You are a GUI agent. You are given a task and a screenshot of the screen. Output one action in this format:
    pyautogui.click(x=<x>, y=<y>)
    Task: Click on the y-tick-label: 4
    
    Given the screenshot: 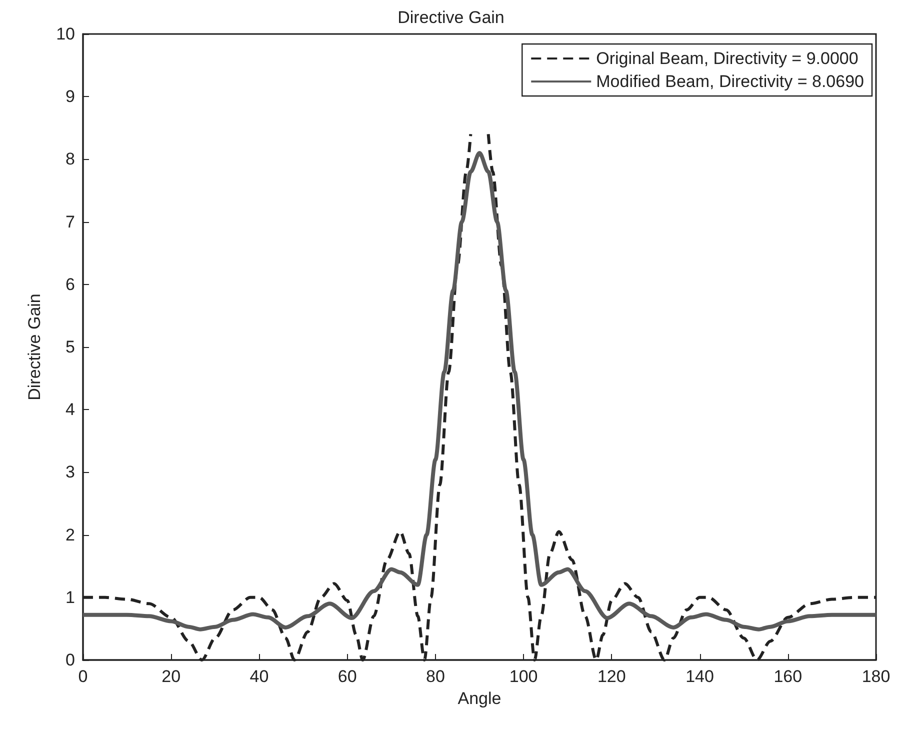 What is the action you would take?
    pyautogui.click(x=70, y=410)
    